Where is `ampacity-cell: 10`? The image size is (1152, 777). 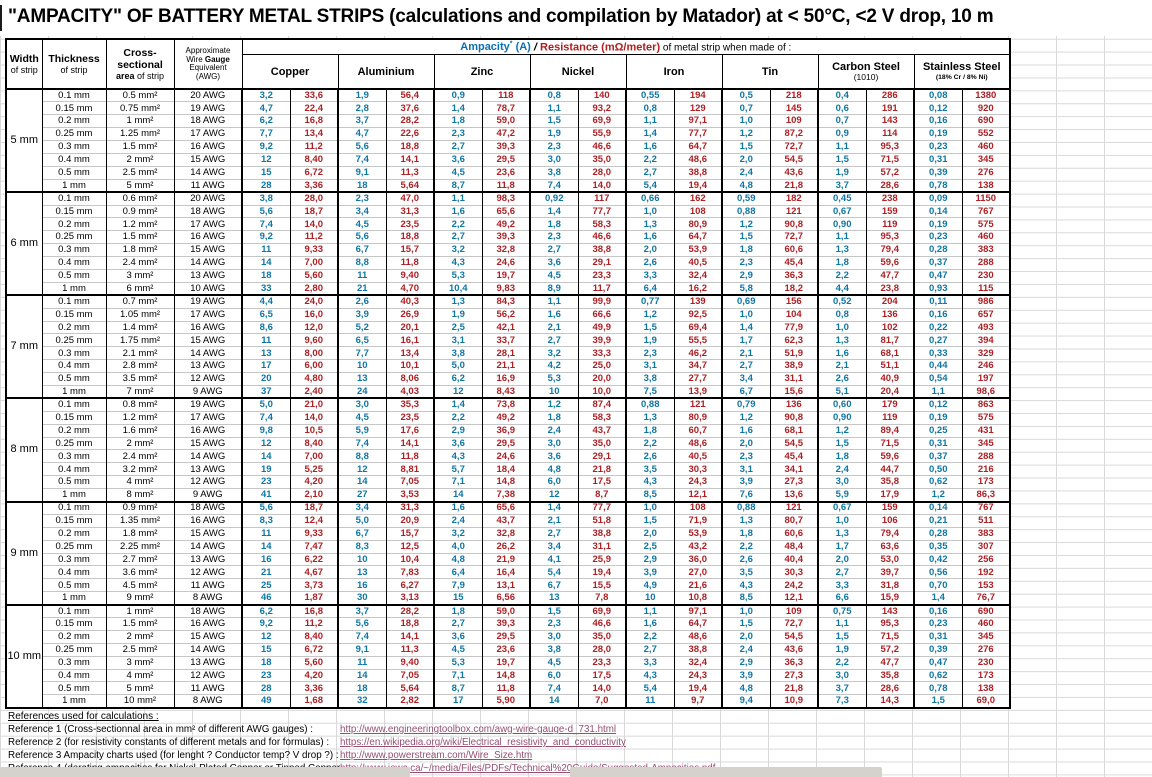 ampacity-cell: 10 is located at coordinates (361, 559).